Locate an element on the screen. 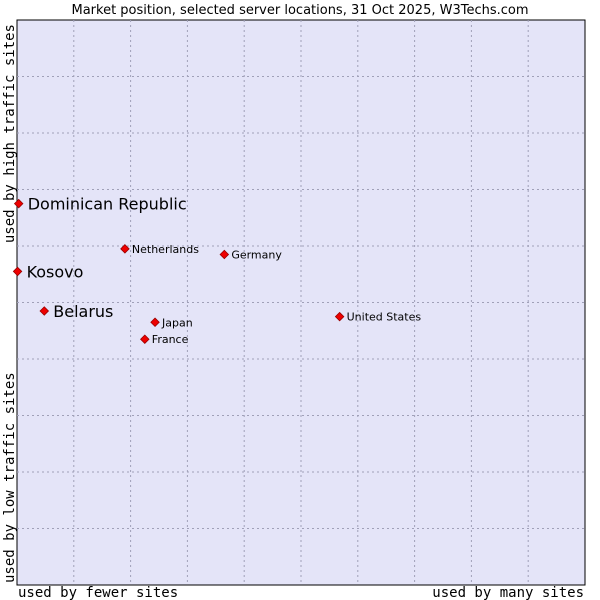 The image size is (600, 600). x-axis-label-right: used by many sites is located at coordinates (508, 592).